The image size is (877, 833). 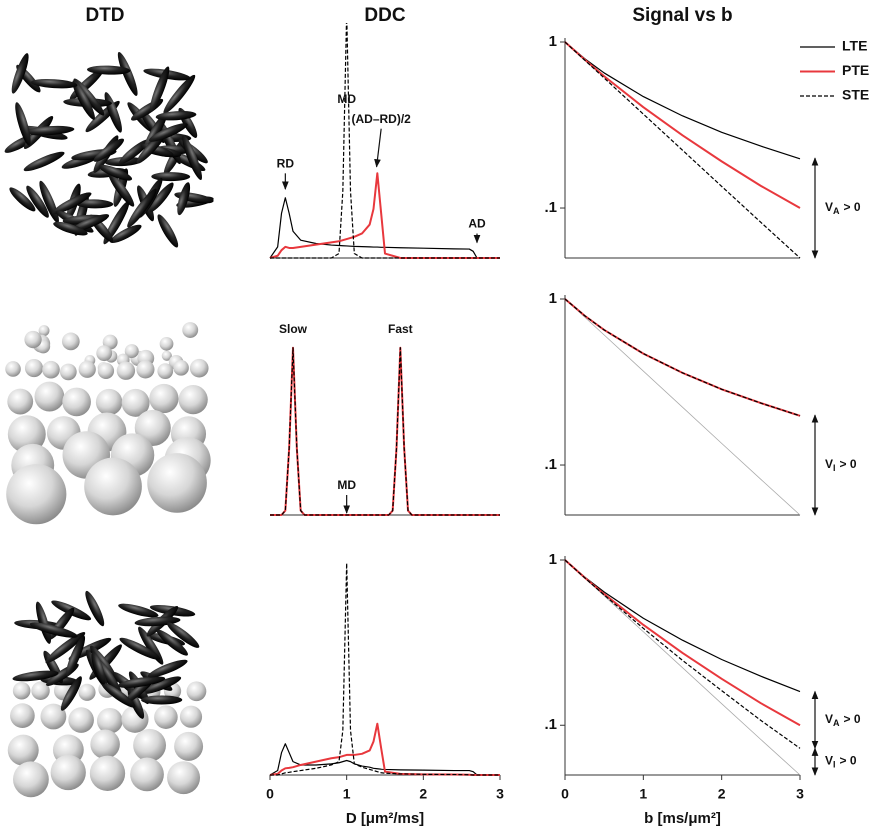 I want to click on range-label: VI > 0, so click(x=841, y=762).